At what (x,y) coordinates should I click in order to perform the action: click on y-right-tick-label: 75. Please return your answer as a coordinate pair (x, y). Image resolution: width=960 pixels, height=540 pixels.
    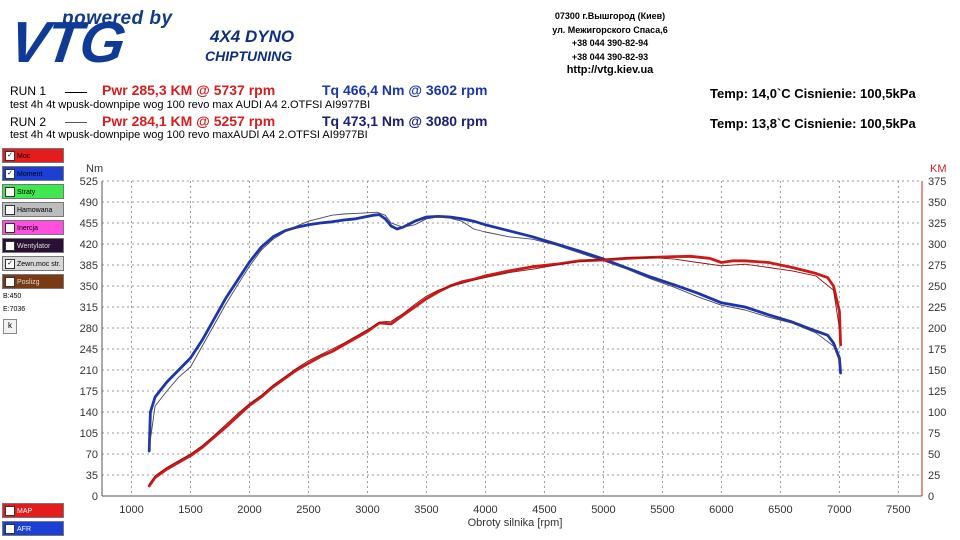
    Looking at the image, I should click on (934, 434).